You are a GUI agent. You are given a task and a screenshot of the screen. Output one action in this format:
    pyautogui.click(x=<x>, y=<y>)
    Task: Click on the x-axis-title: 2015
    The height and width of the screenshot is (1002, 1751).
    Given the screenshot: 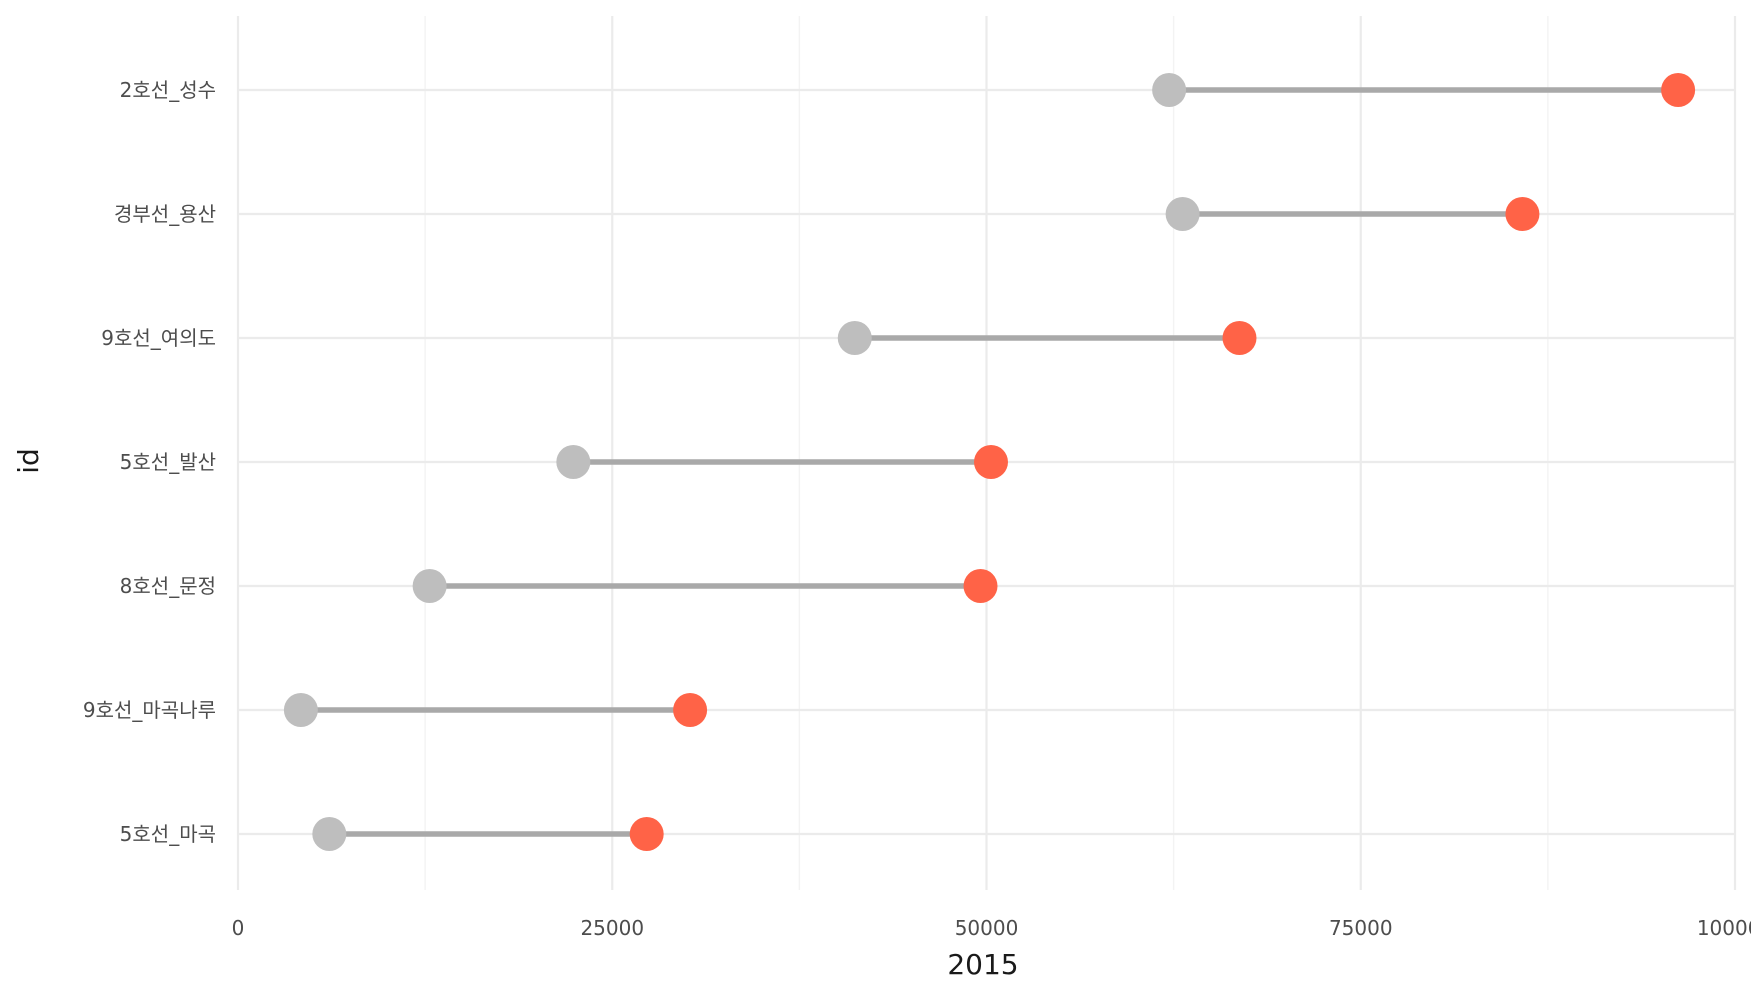 What is the action you would take?
    pyautogui.click(x=982, y=964)
    